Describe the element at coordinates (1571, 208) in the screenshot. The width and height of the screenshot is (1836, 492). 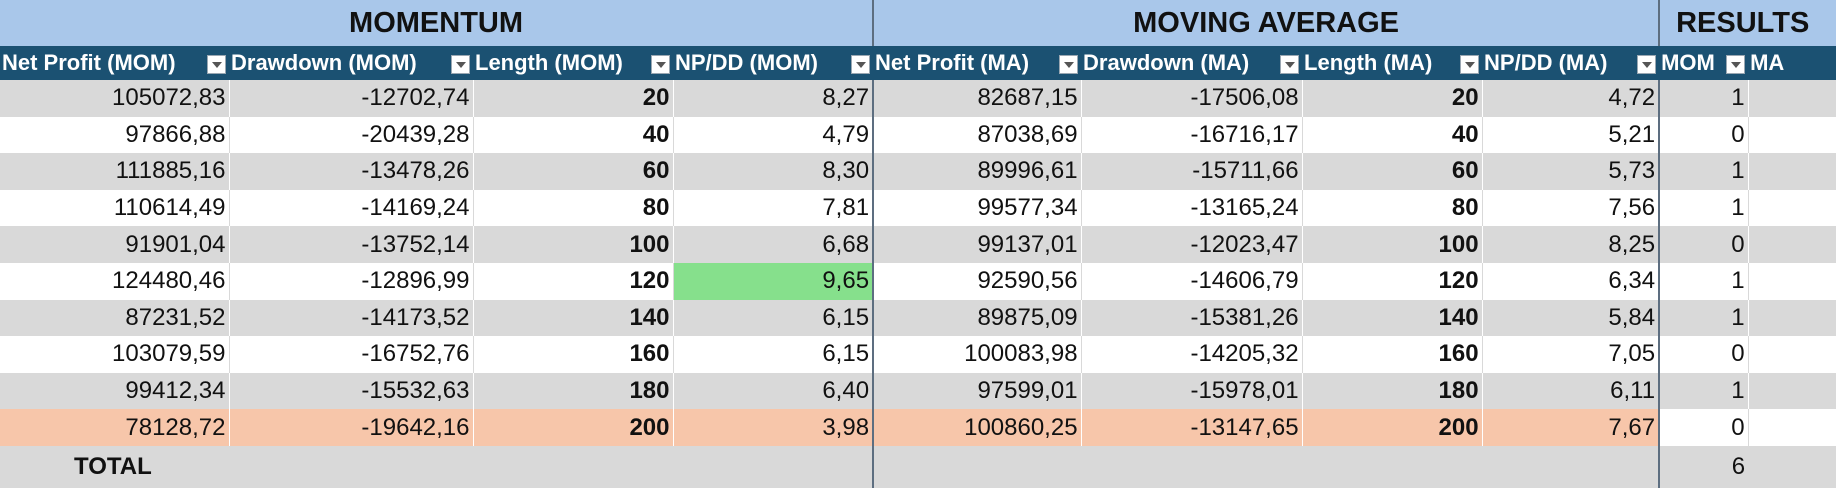
I see `cell-npdd-ma: 7,56` at that location.